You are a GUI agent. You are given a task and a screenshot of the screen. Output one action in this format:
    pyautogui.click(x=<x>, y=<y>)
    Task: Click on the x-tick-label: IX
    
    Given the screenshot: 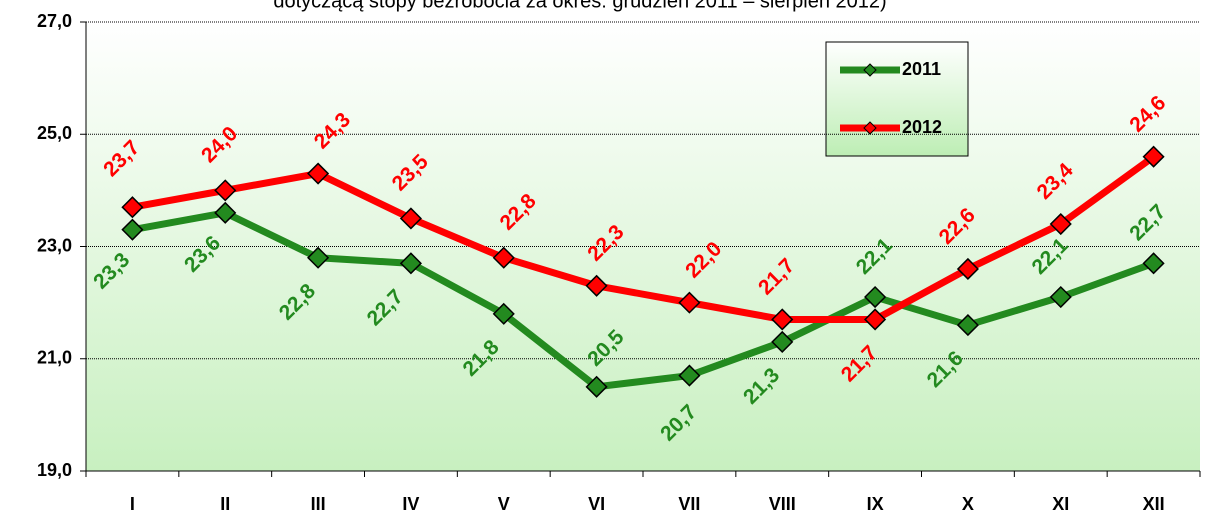 What is the action you would take?
    pyautogui.click(x=875, y=504)
    